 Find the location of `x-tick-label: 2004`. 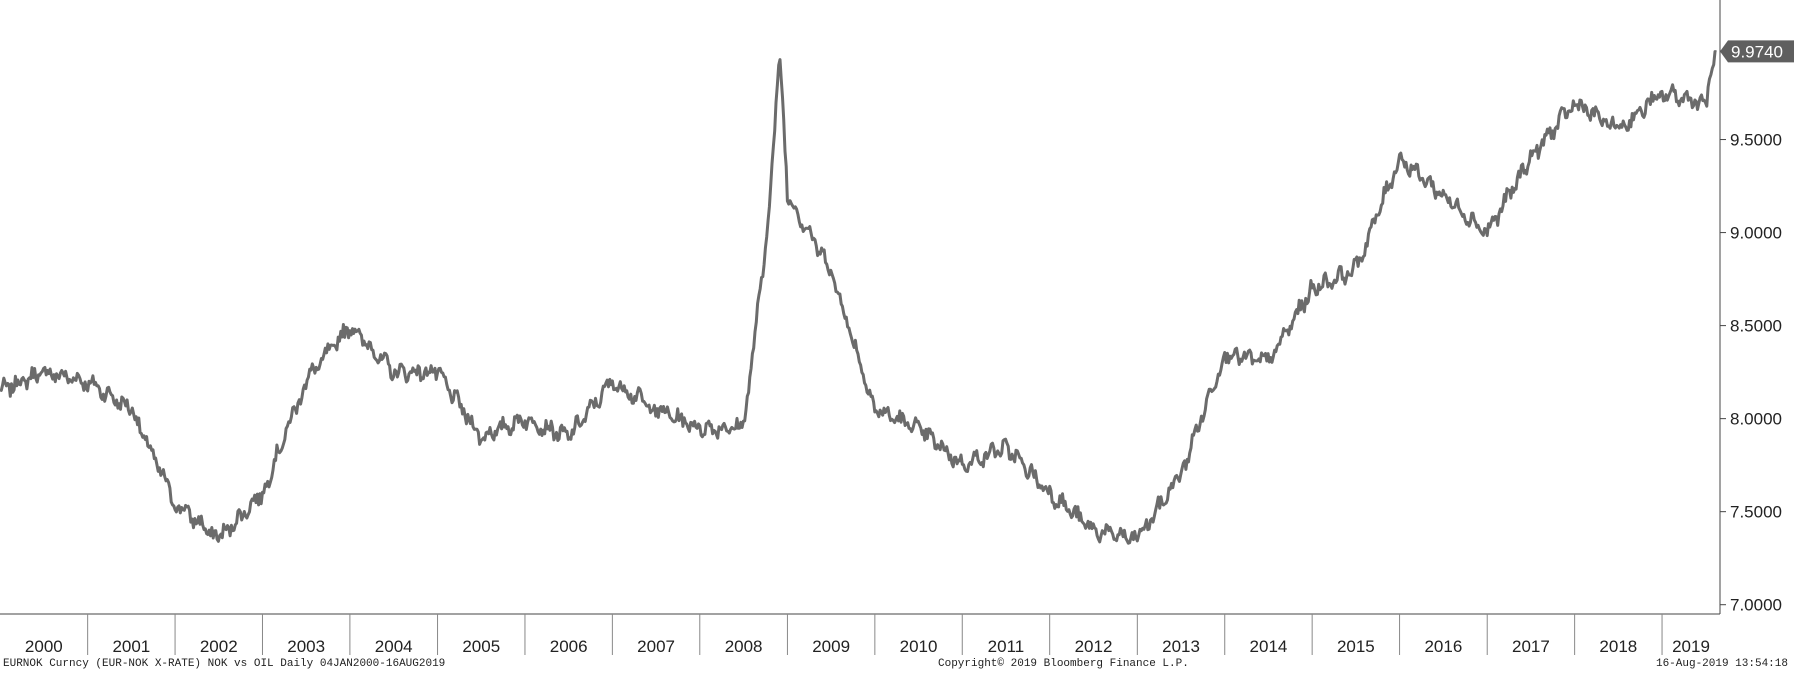

x-tick-label: 2004 is located at coordinates (394, 646).